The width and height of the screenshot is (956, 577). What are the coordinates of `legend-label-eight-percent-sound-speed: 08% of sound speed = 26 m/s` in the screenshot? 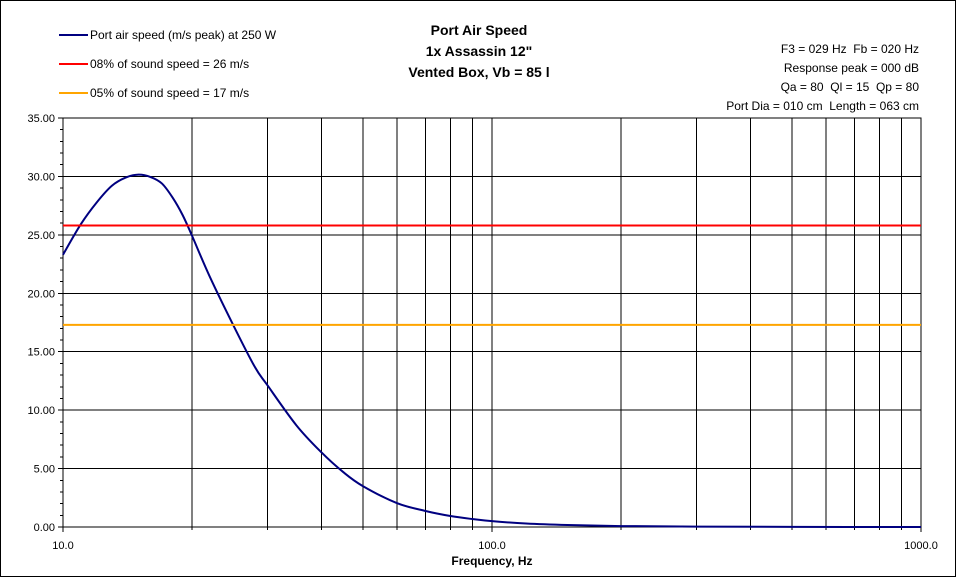 It's located at (169, 64).